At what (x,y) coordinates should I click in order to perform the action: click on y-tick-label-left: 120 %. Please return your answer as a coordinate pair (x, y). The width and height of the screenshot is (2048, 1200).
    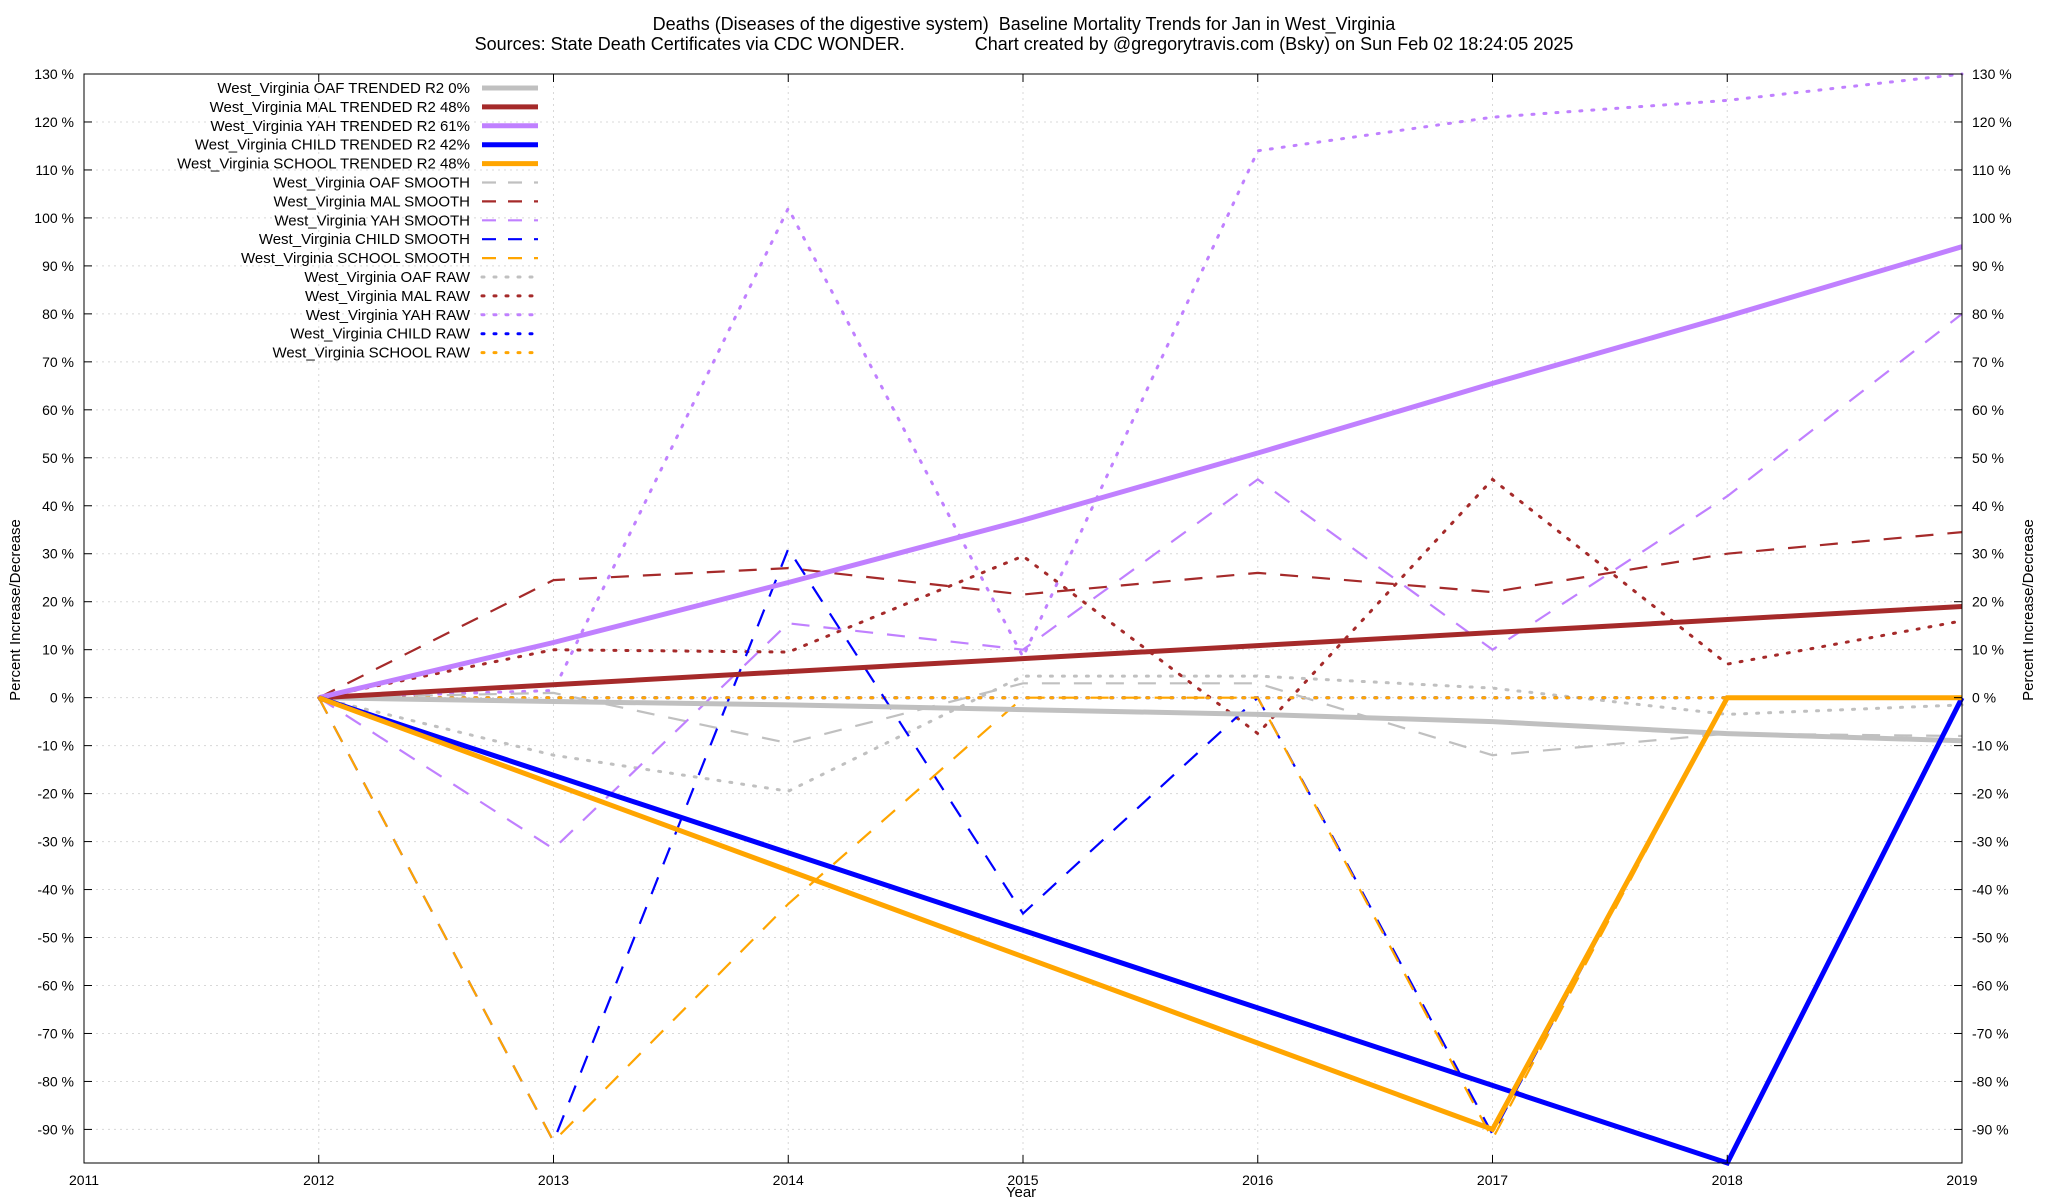
    Looking at the image, I should click on (54, 122).